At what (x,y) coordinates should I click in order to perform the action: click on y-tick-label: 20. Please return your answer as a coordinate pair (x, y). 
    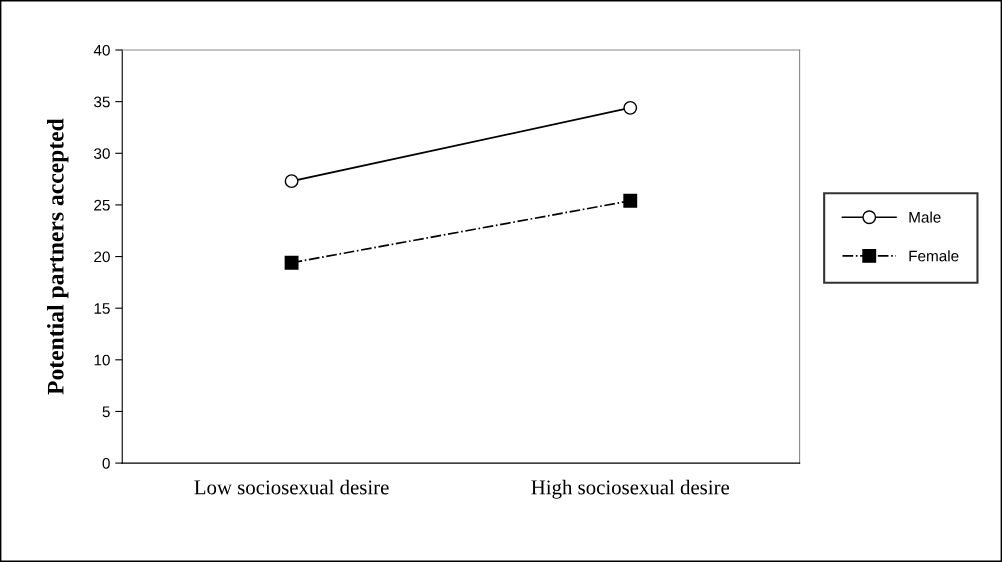
    Looking at the image, I should click on (102, 257).